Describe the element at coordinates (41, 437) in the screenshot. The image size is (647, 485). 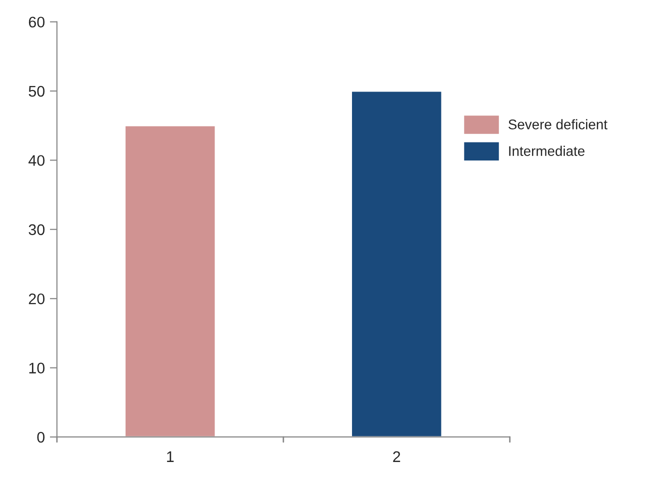
I see `y-tick-label: 0` at that location.